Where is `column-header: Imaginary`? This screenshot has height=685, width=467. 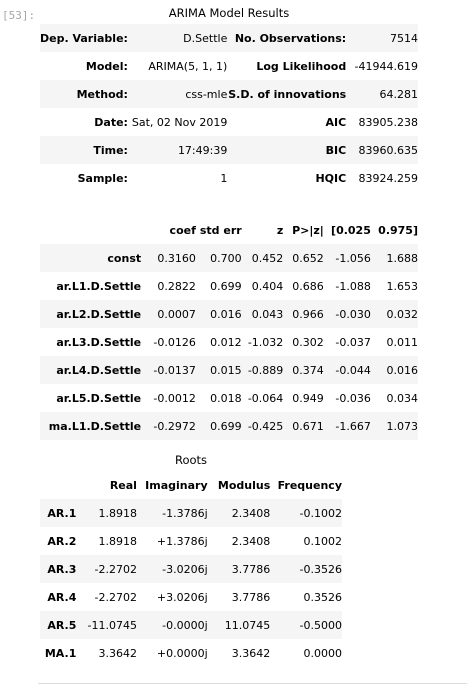 column-header: Imaginary is located at coordinates (176, 485).